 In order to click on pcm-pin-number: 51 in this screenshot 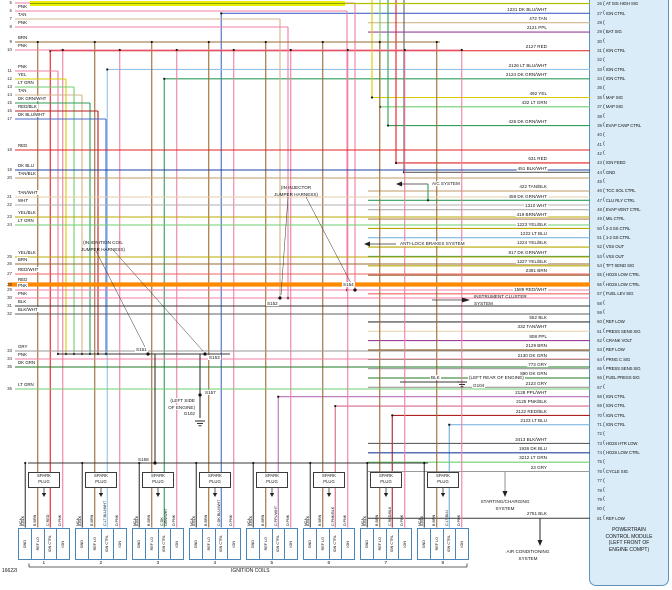, I will do `click(599, 238)`.